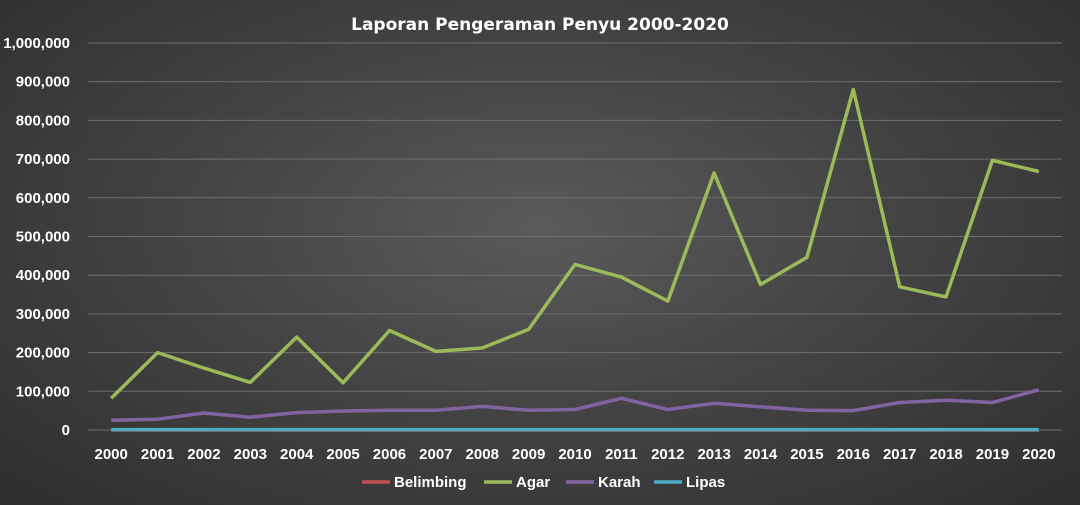  Describe the element at coordinates (853, 454) in the screenshot. I see `x-tick-label: 2016` at that location.